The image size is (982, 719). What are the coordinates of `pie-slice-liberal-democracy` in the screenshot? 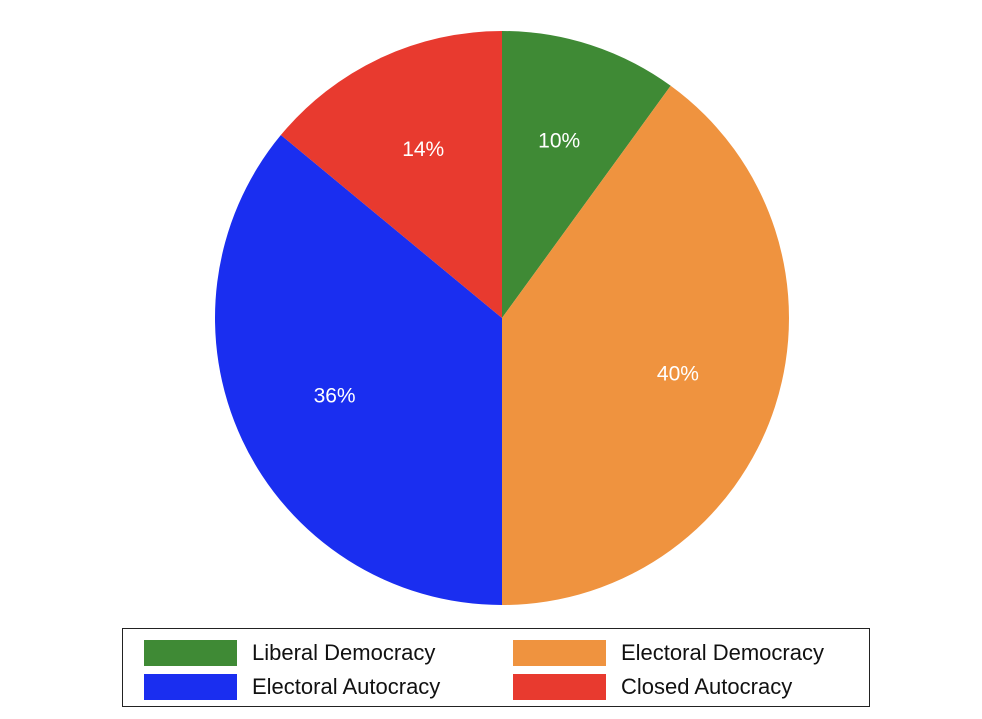 It's located at (586, 174).